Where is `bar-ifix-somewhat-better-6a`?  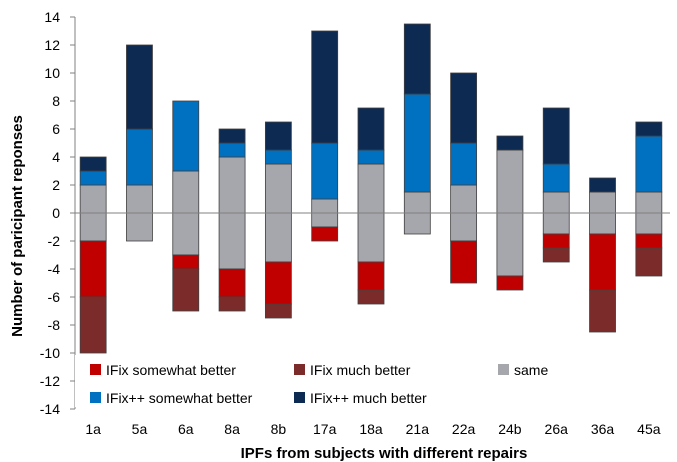
bar-ifix-somewhat-better-6a is located at coordinates (186, 262).